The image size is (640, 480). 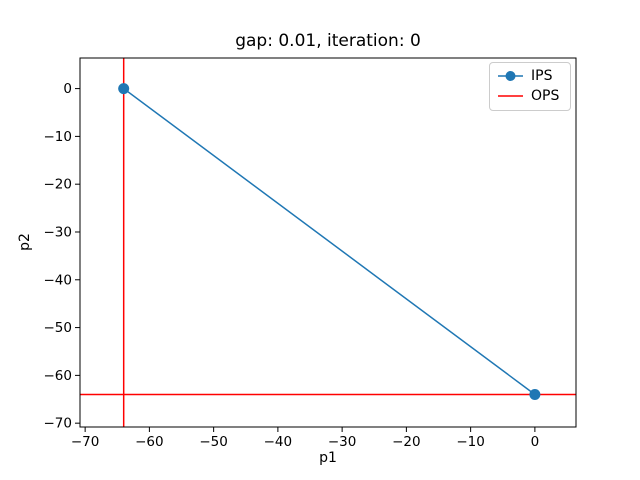 What do you see at coordinates (278, 442) in the screenshot?
I see `x-tick-label: −40` at bounding box center [278, 442].